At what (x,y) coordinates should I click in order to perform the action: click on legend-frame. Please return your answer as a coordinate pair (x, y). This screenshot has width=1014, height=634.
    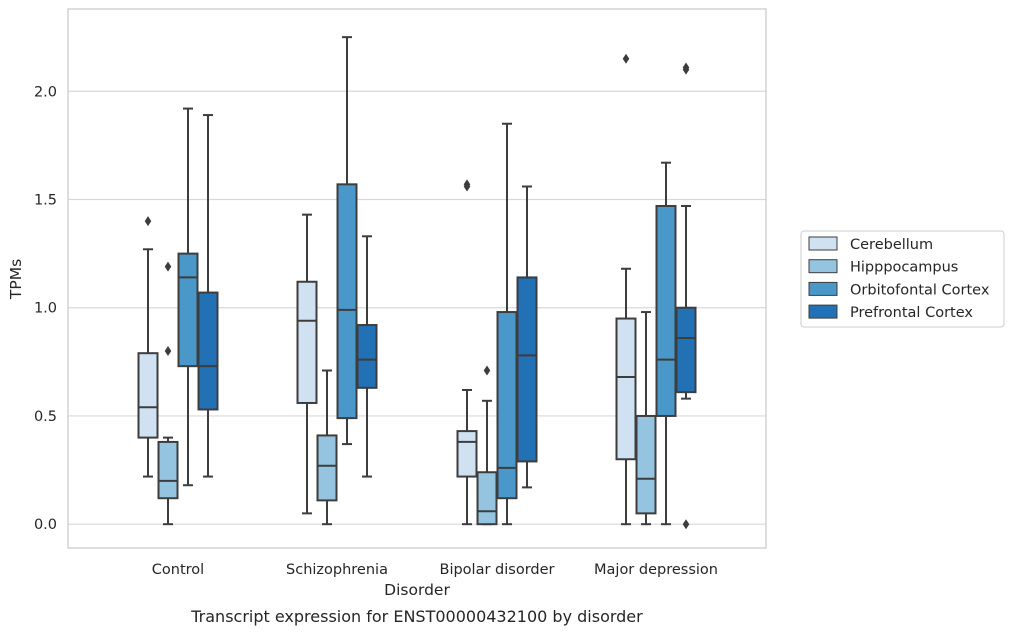
    Looking at the image, I should click on (902, 279).